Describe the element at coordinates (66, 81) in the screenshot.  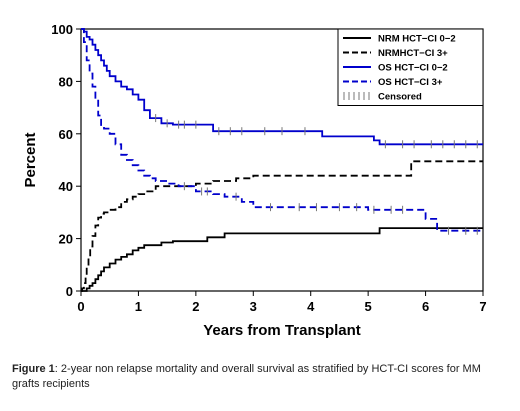
I see `y-tick-label: 80` at that location.